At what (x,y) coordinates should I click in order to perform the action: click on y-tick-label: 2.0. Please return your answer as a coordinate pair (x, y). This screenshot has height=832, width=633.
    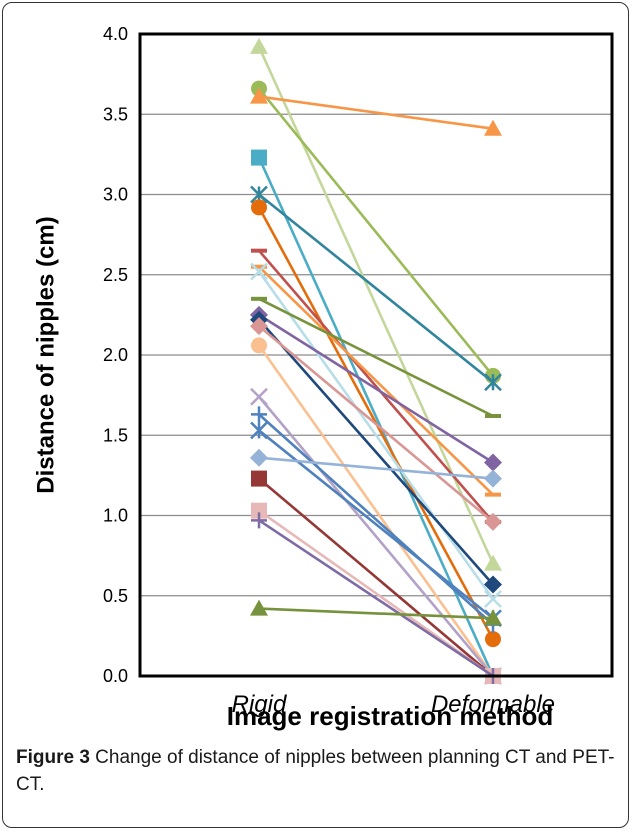
    Looking at the image, I should click on (115, 355).